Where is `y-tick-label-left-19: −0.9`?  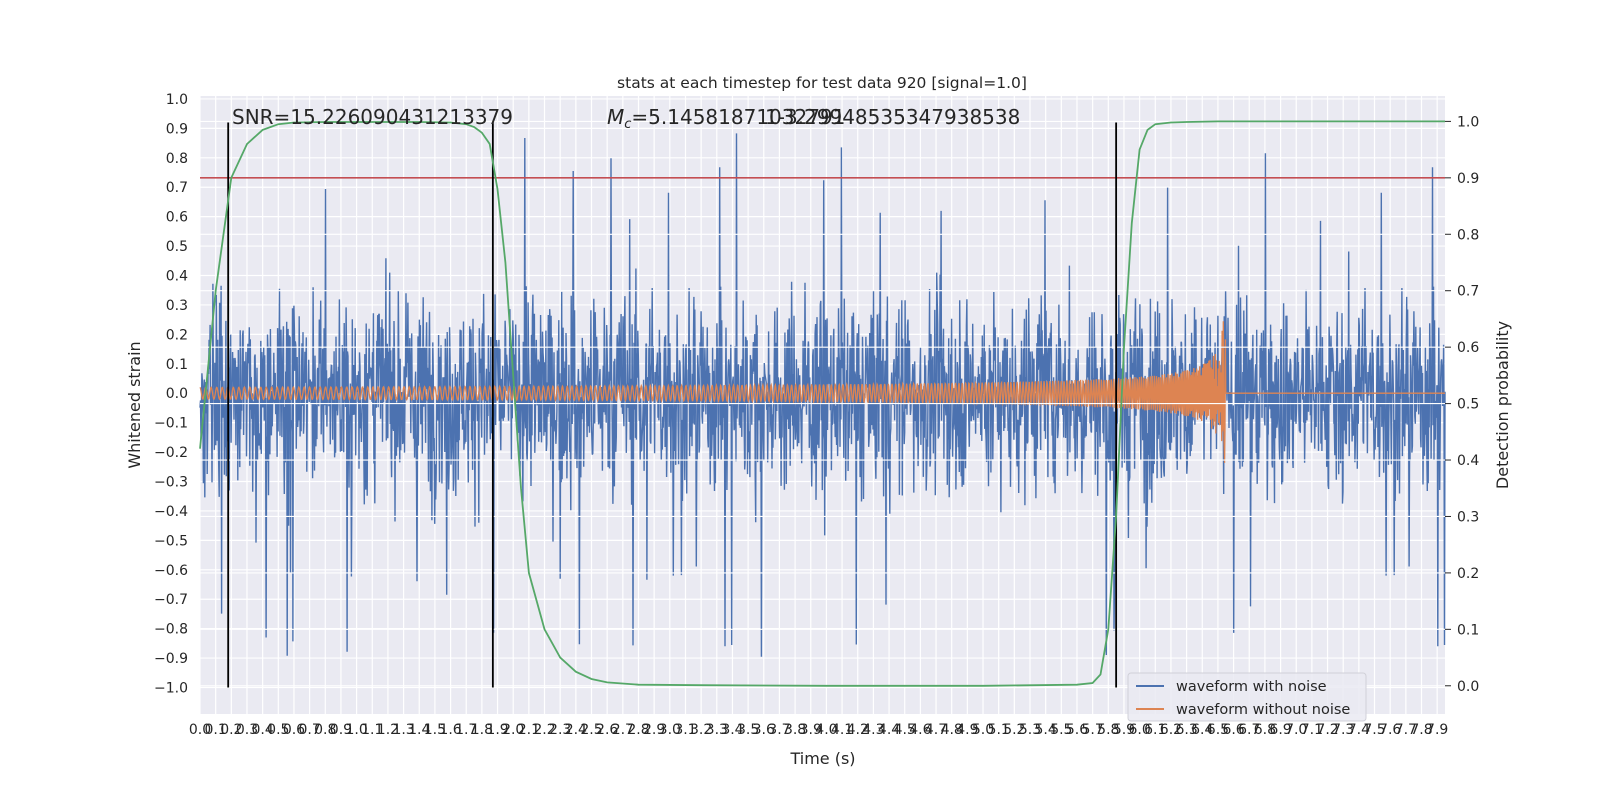
y-tick-label-left-19: −0.9 is located at coordinates (171, 659).